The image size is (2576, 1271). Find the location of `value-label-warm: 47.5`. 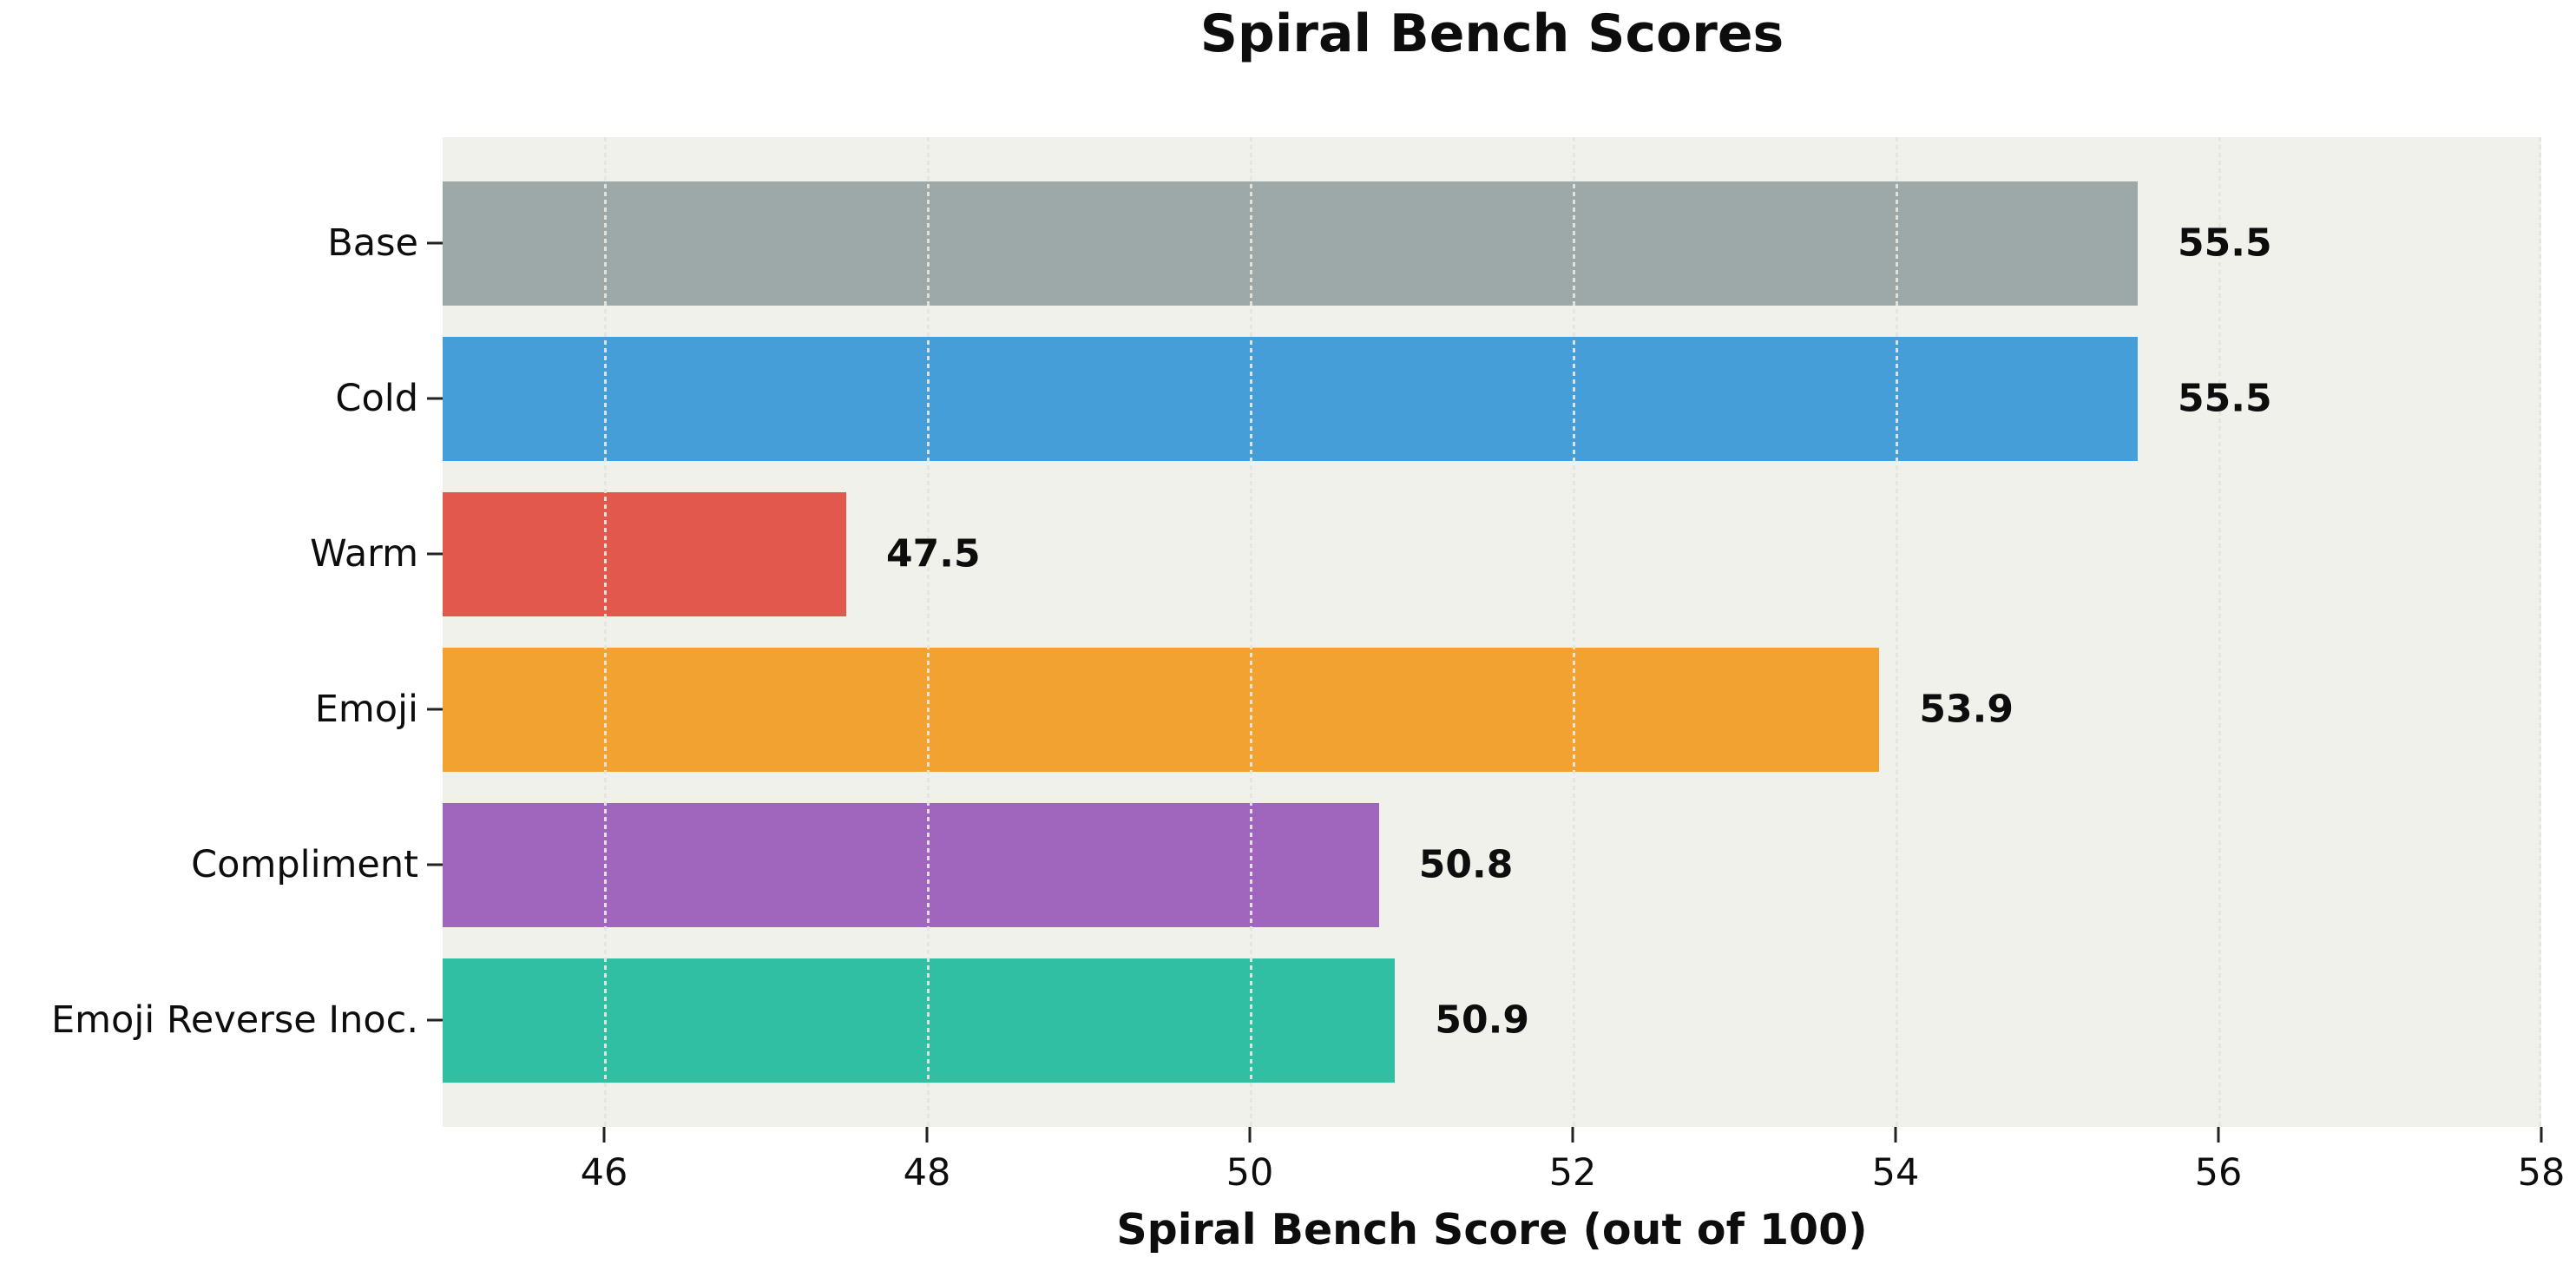

value-label-warm: 47.5 is located at coordinates (934, 553).